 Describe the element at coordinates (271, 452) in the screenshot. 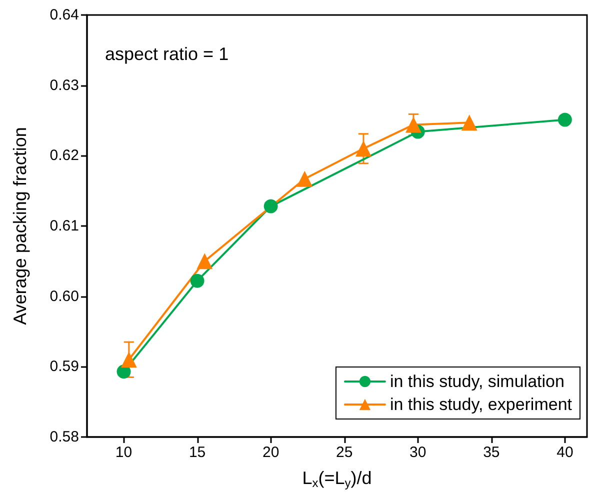

I see `x-tick-label: 20` at that location.